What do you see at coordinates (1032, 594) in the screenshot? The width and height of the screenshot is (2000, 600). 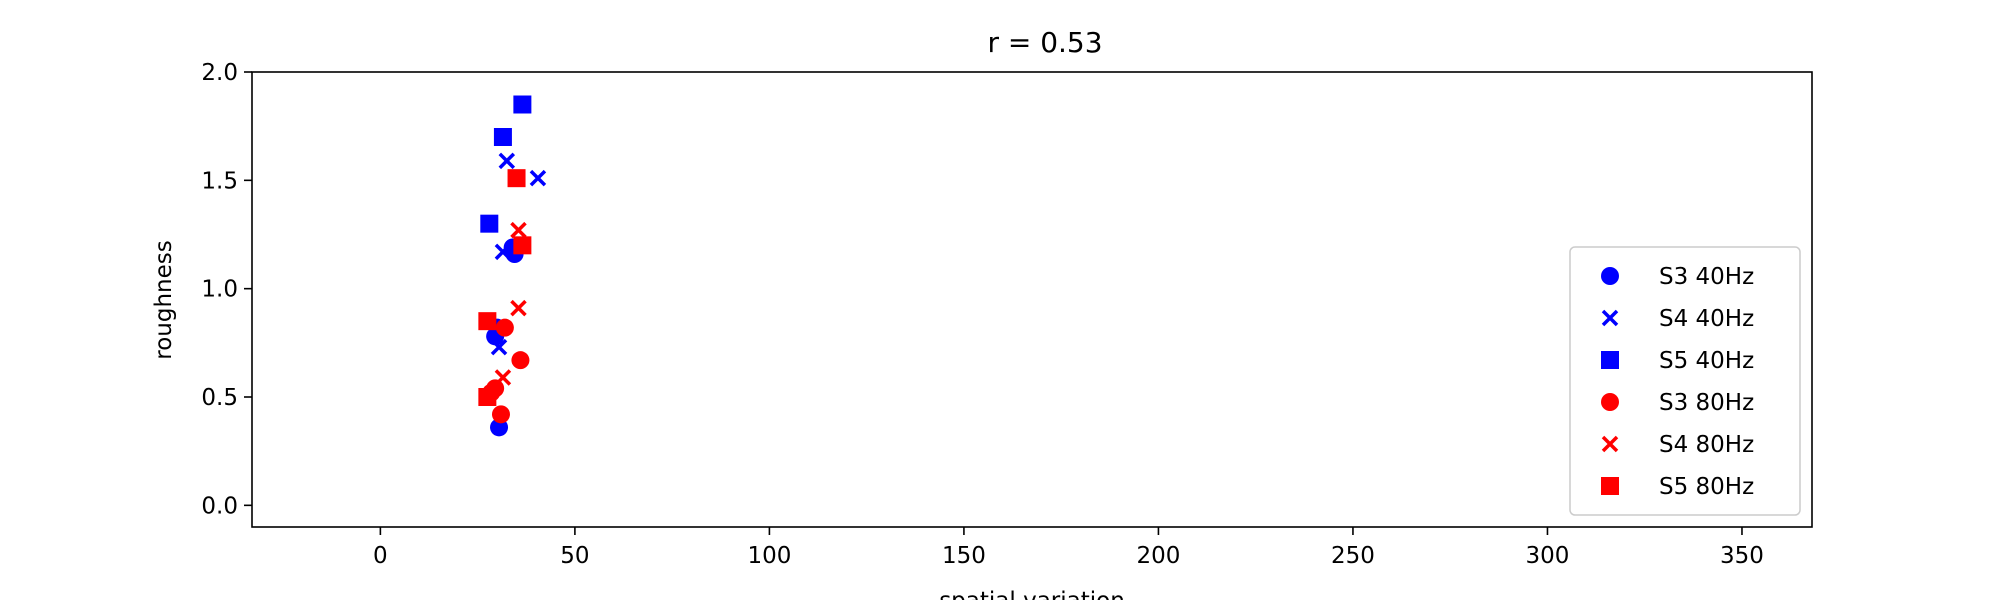 I see `x-axis-label: spatial variation` at bounding box center [1032, 594].